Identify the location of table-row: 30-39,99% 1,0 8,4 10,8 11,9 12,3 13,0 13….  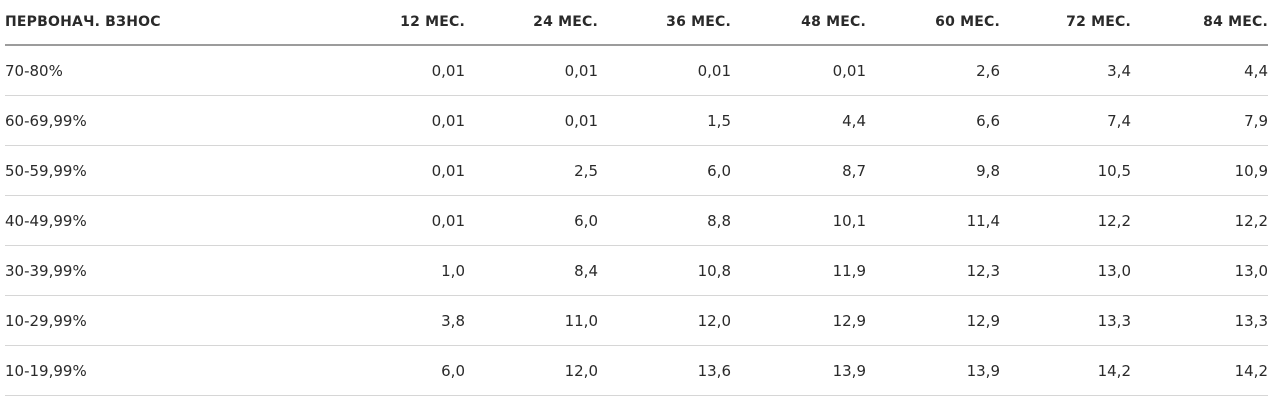
(636, 270).